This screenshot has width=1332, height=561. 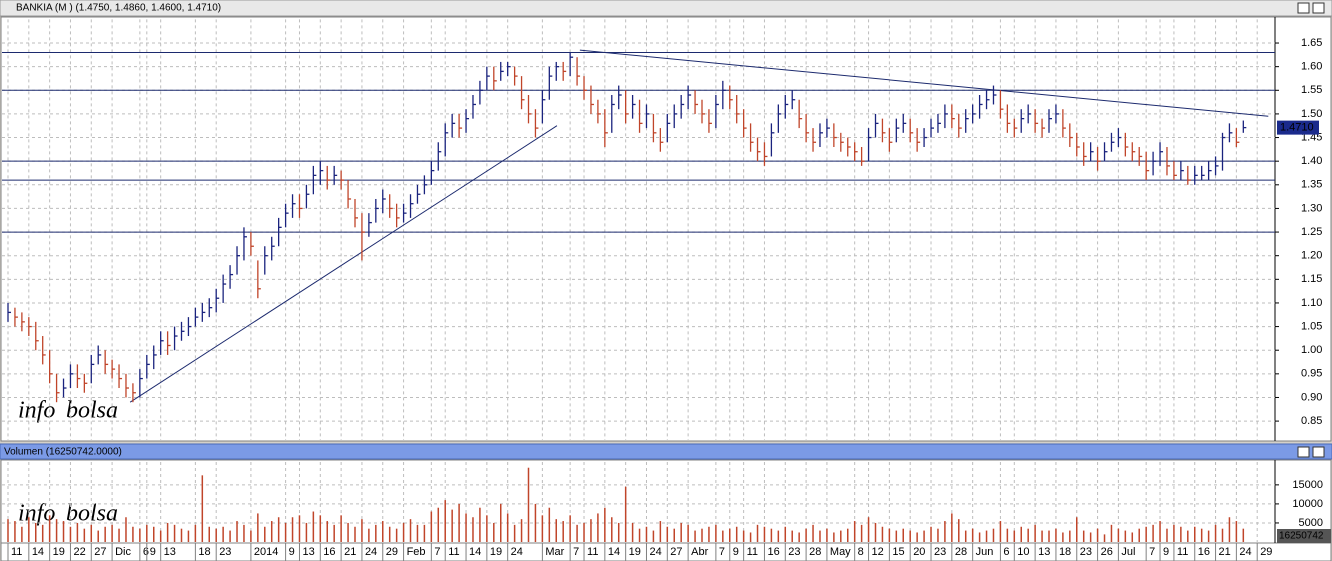 What do you see at coordinates (1311, 279) in the screenshot?
I see `y-tick-label: 1.15` at bounding box center [1311, 279].